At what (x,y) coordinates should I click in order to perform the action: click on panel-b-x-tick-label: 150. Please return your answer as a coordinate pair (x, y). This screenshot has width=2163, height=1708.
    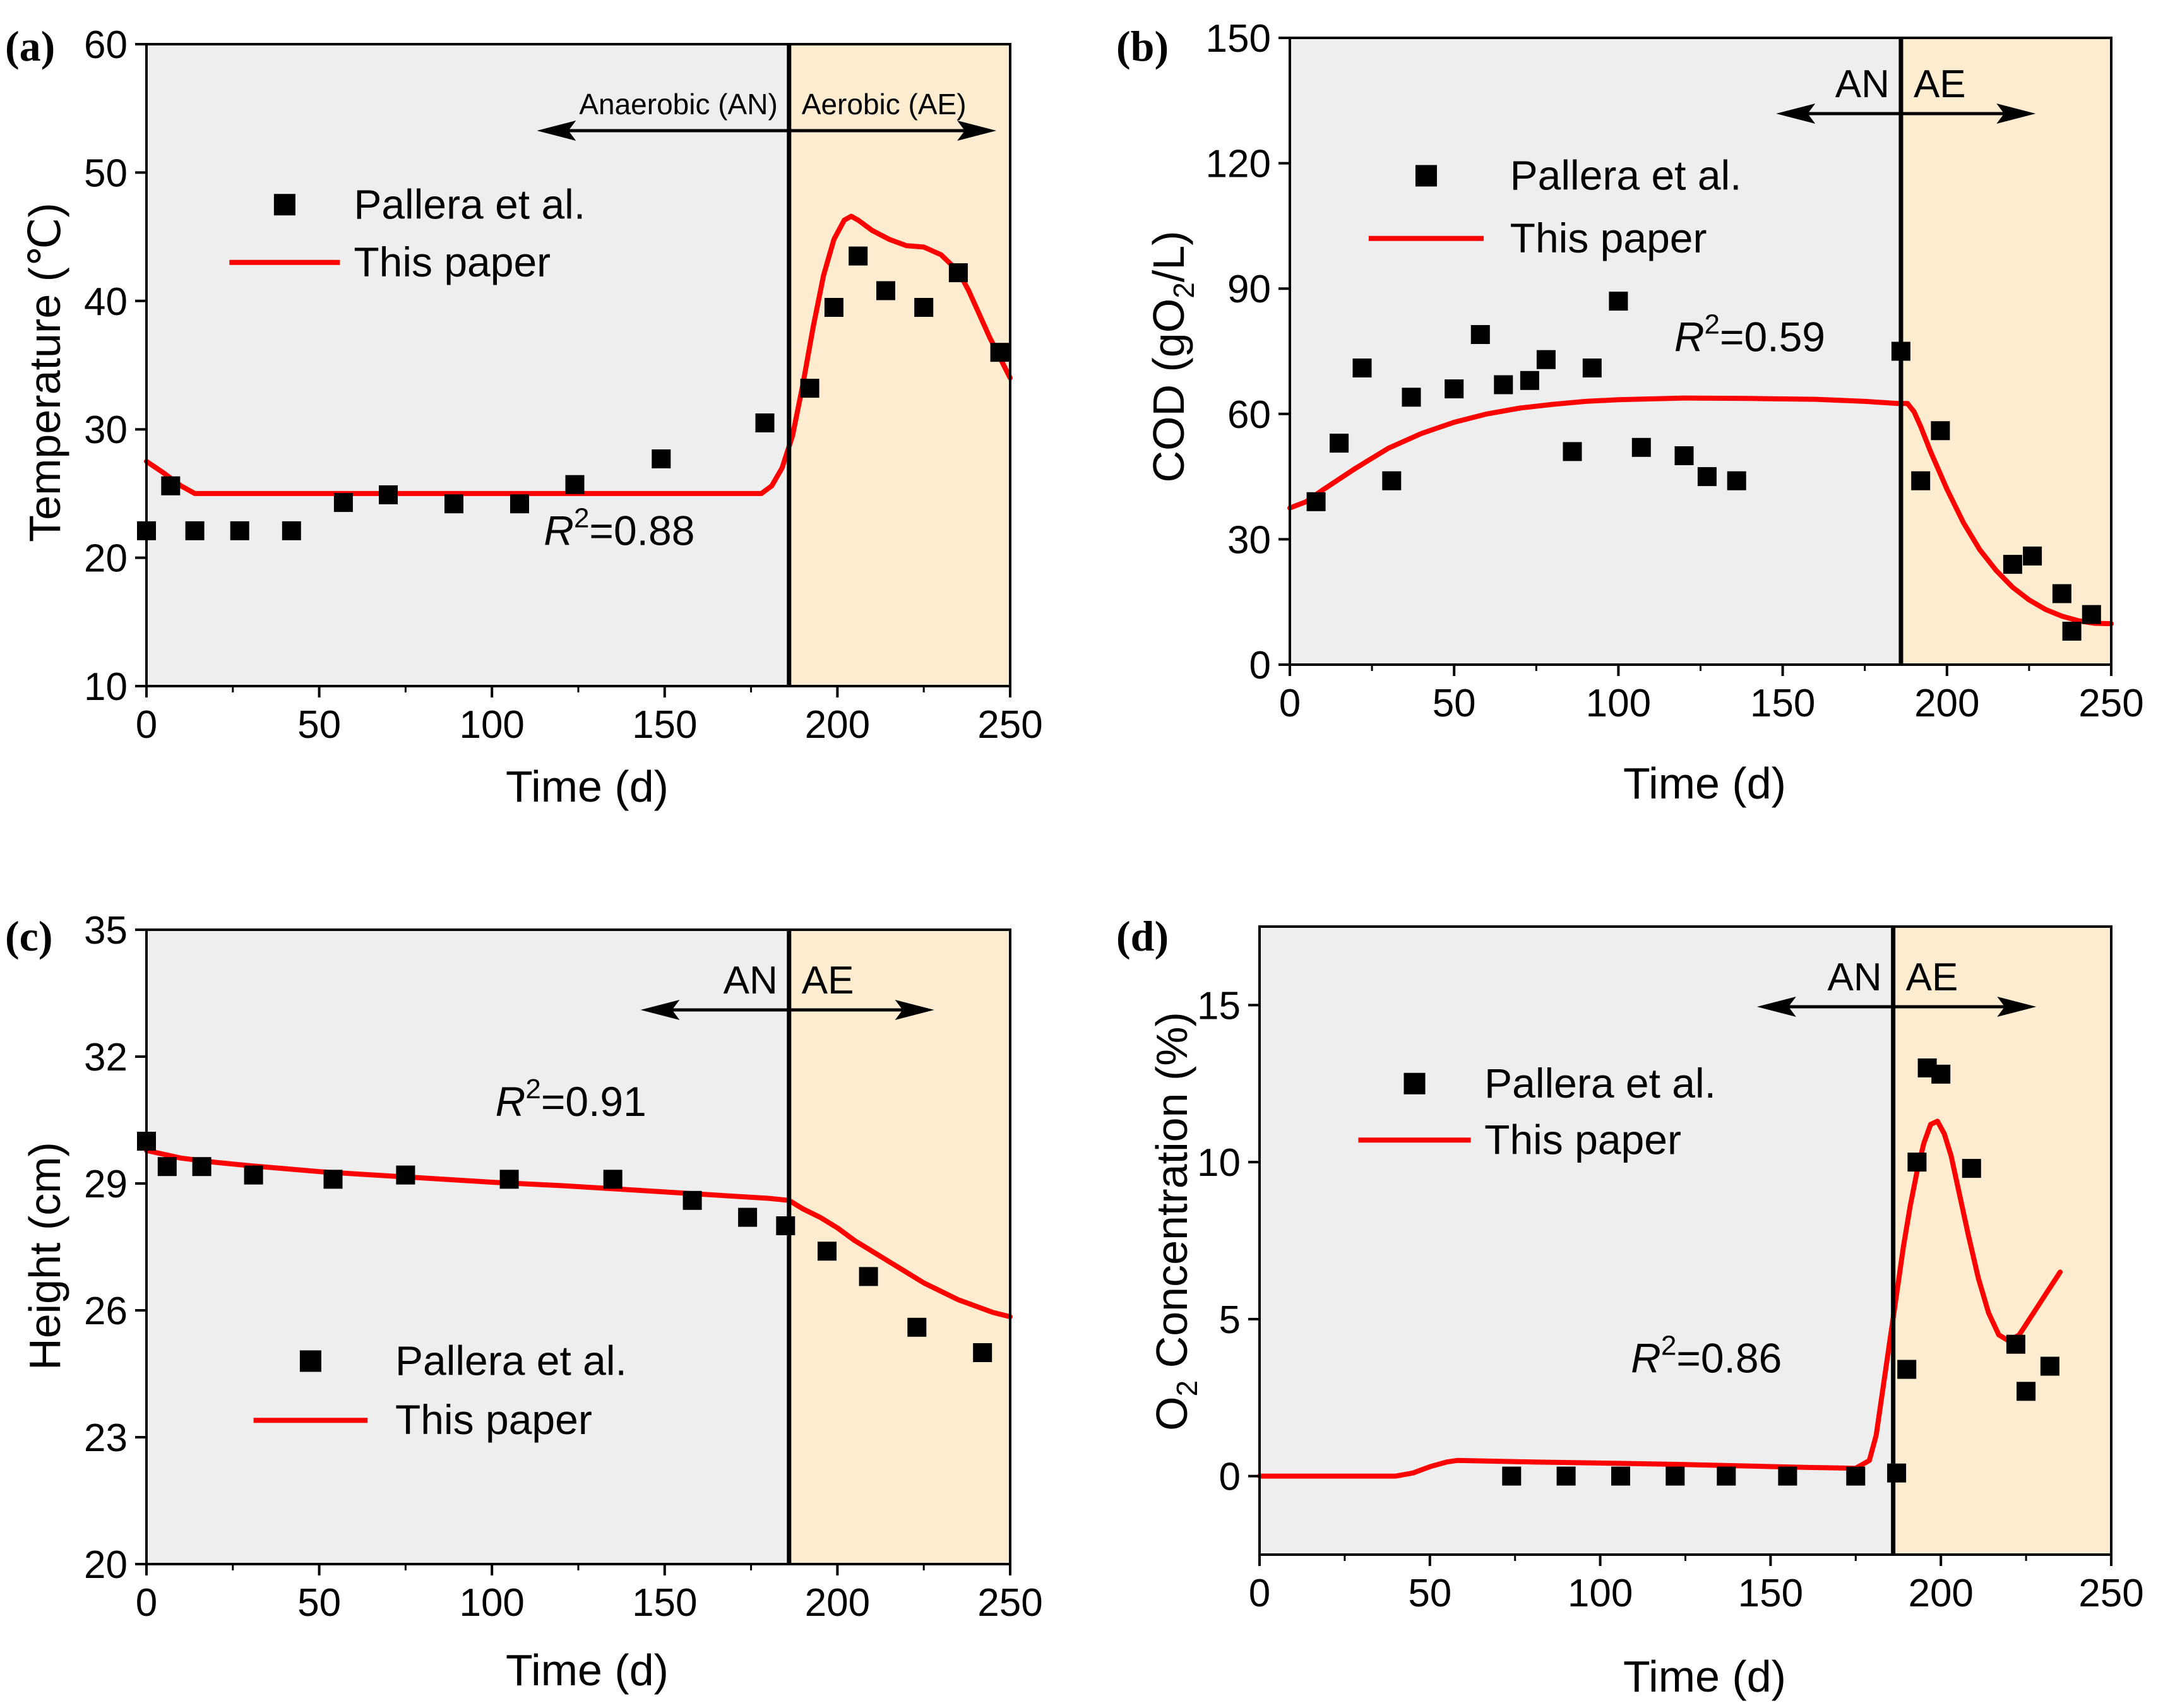
    Looking at the image, I should click on (1782, 703).